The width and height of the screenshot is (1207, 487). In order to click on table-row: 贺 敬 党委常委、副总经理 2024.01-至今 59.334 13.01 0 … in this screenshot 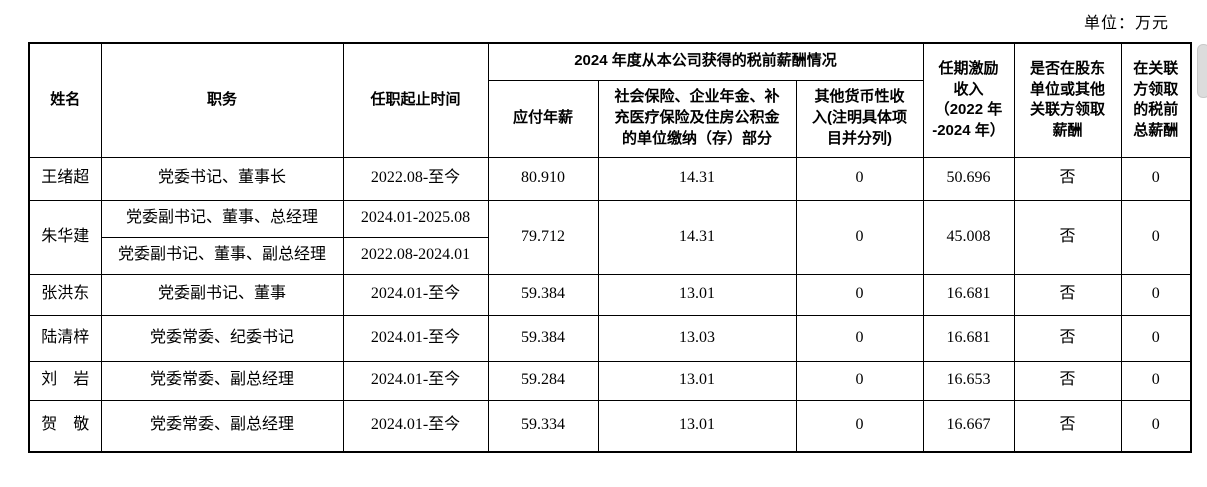, I will do `click(610, 426)`.